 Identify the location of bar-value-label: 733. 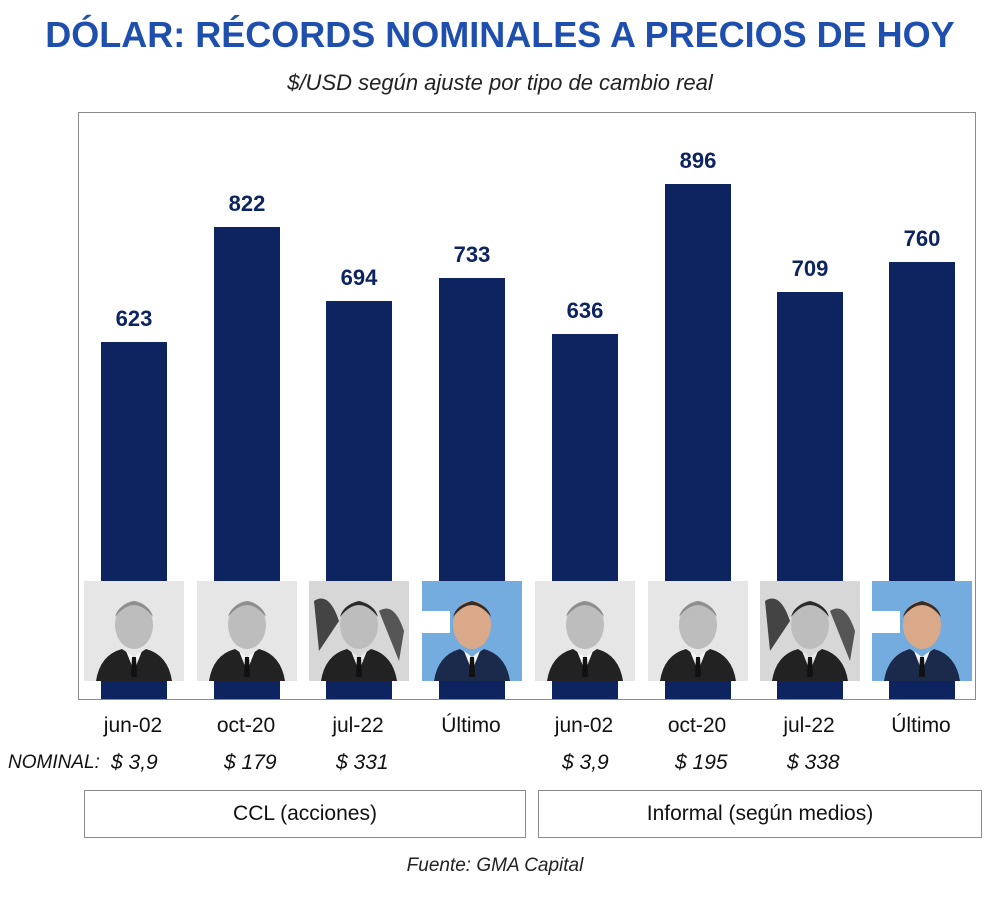
(472, 255).